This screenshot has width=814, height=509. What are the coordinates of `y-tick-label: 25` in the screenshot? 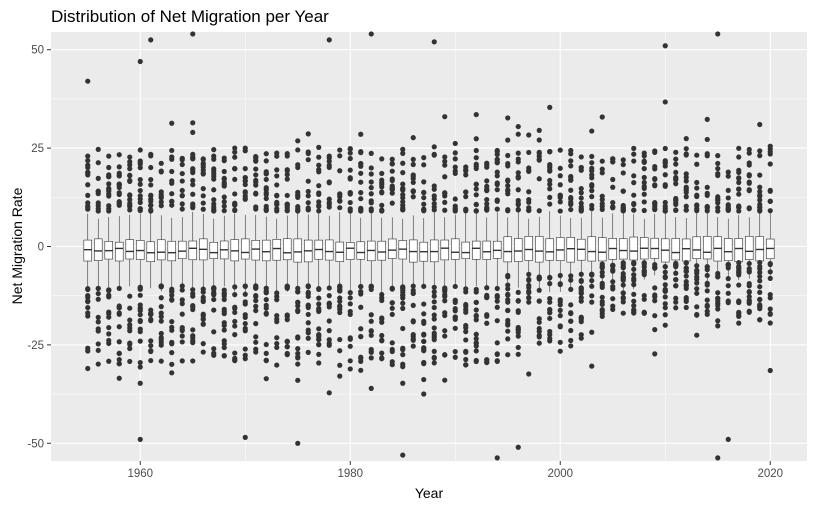 It's located at (37, 149).